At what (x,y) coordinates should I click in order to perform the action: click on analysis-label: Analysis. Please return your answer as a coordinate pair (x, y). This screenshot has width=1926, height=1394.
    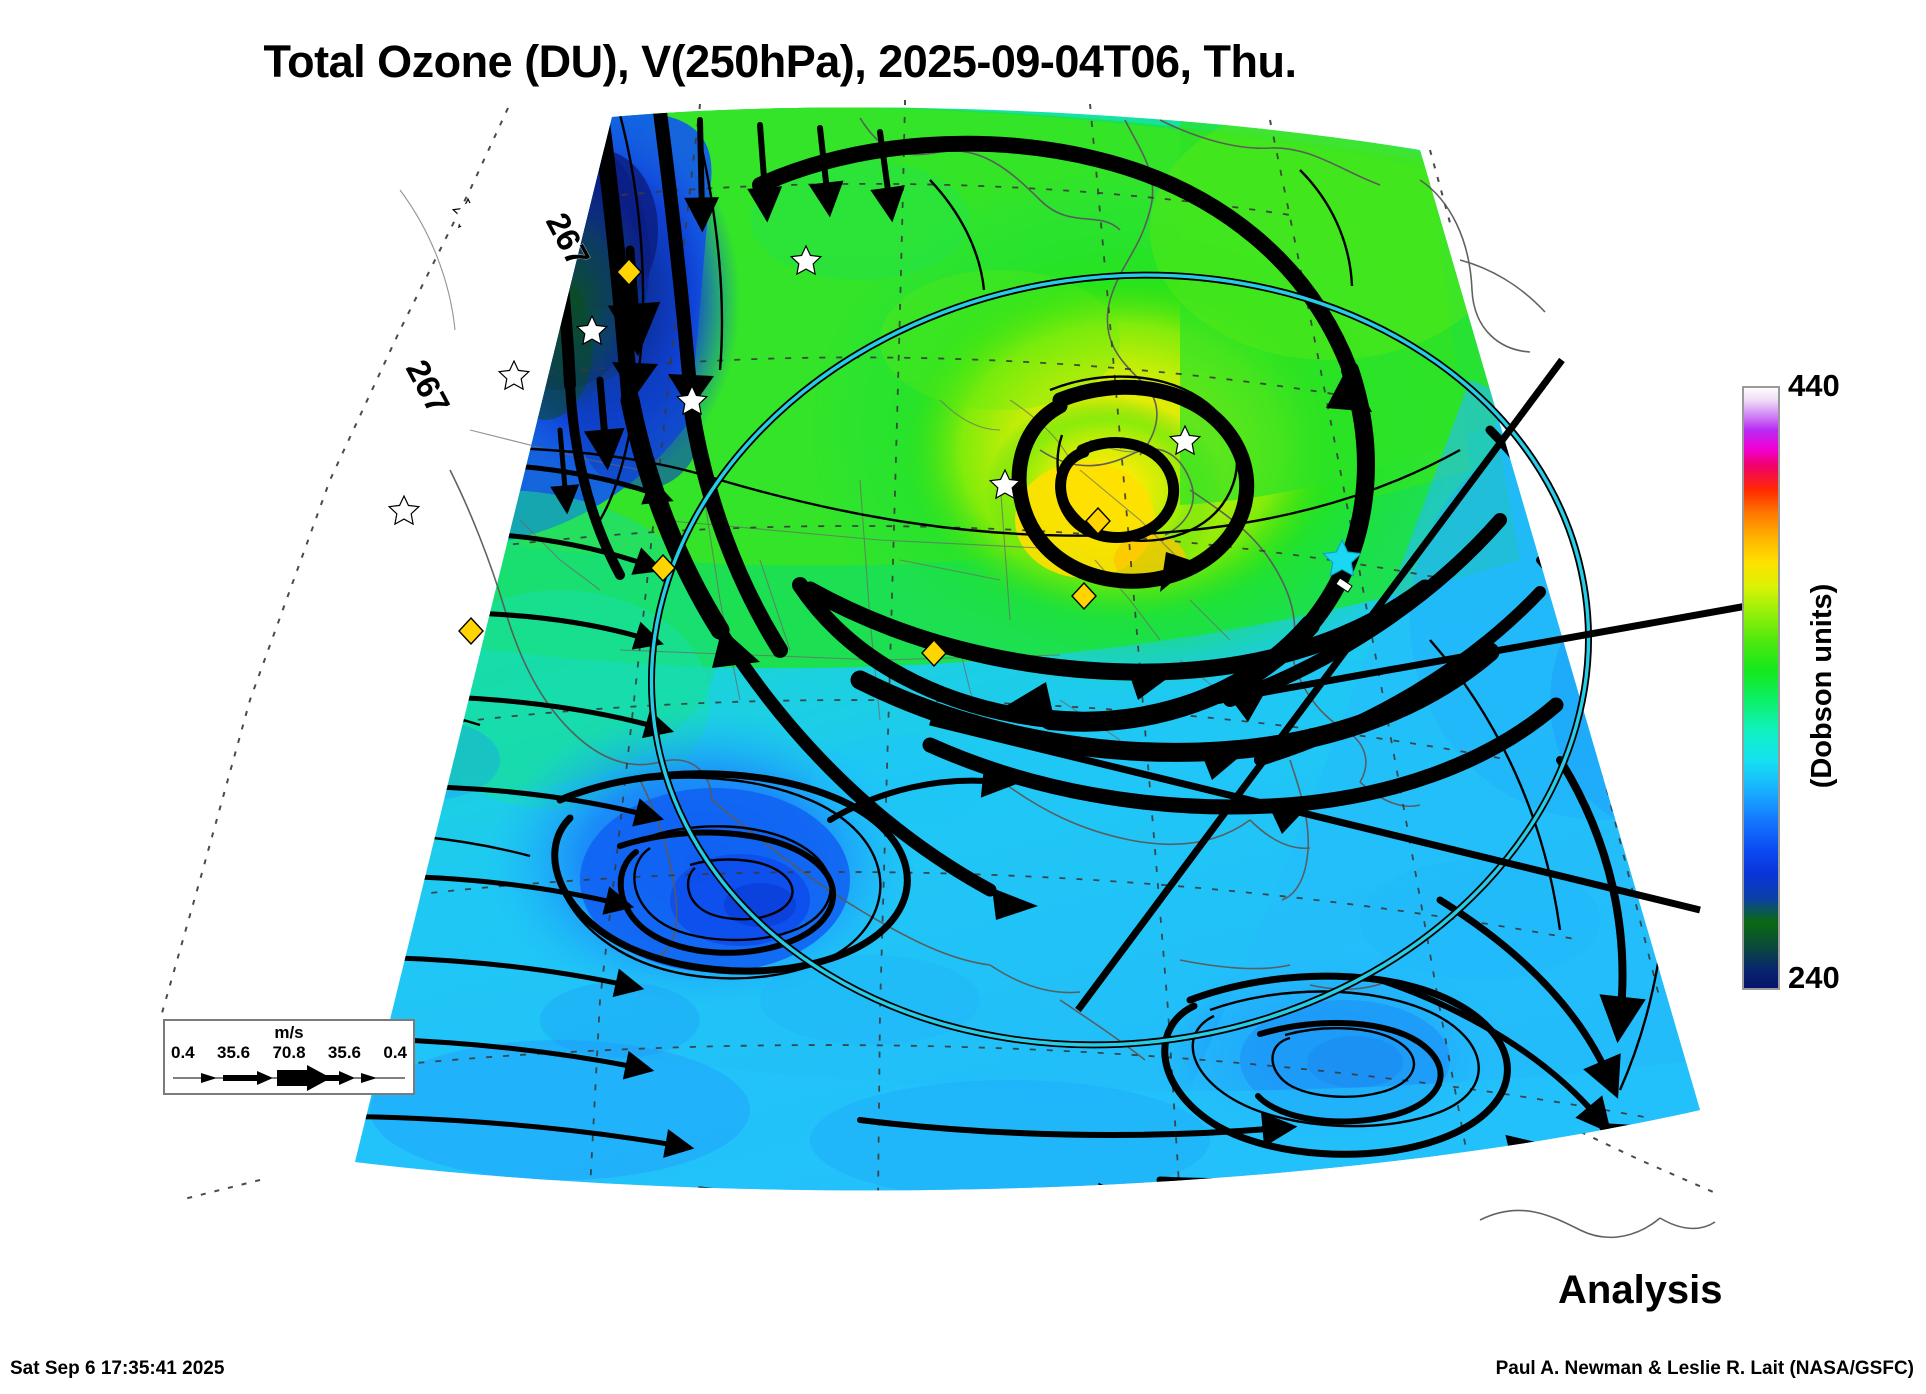
    Looking at the image, I should click on (1640, 1290).